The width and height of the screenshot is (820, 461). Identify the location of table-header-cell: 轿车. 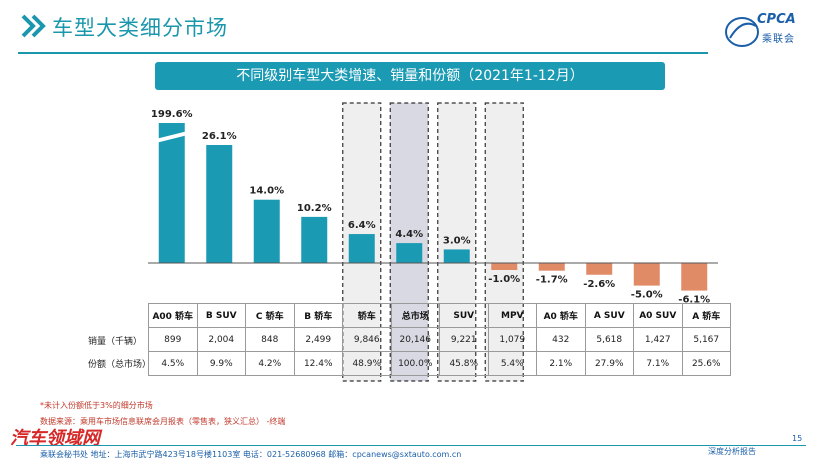
(367, 315).